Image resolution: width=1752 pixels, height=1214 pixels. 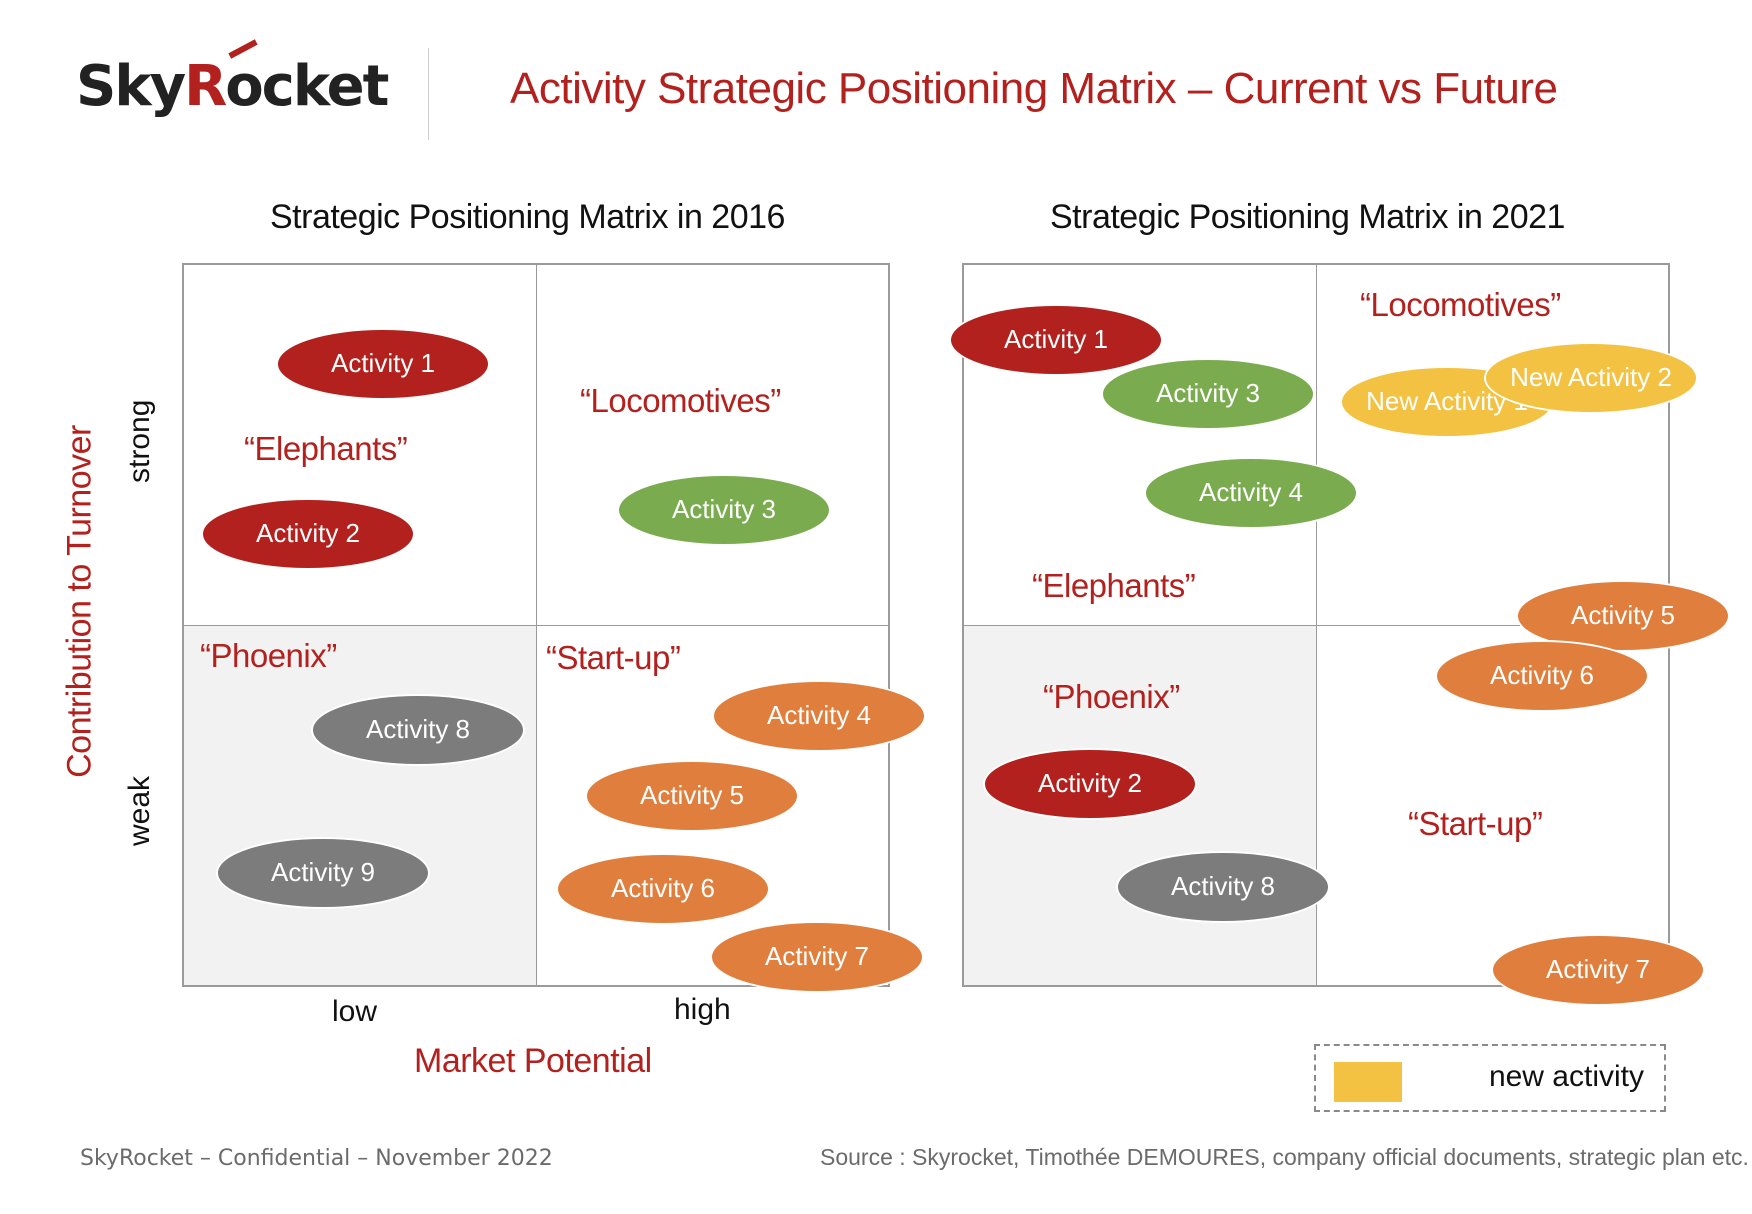 What do you see at coordinates (355, 1011) in the screenshot?
I see `x-axis-low-label: low` at bounding box center [355, 1011].